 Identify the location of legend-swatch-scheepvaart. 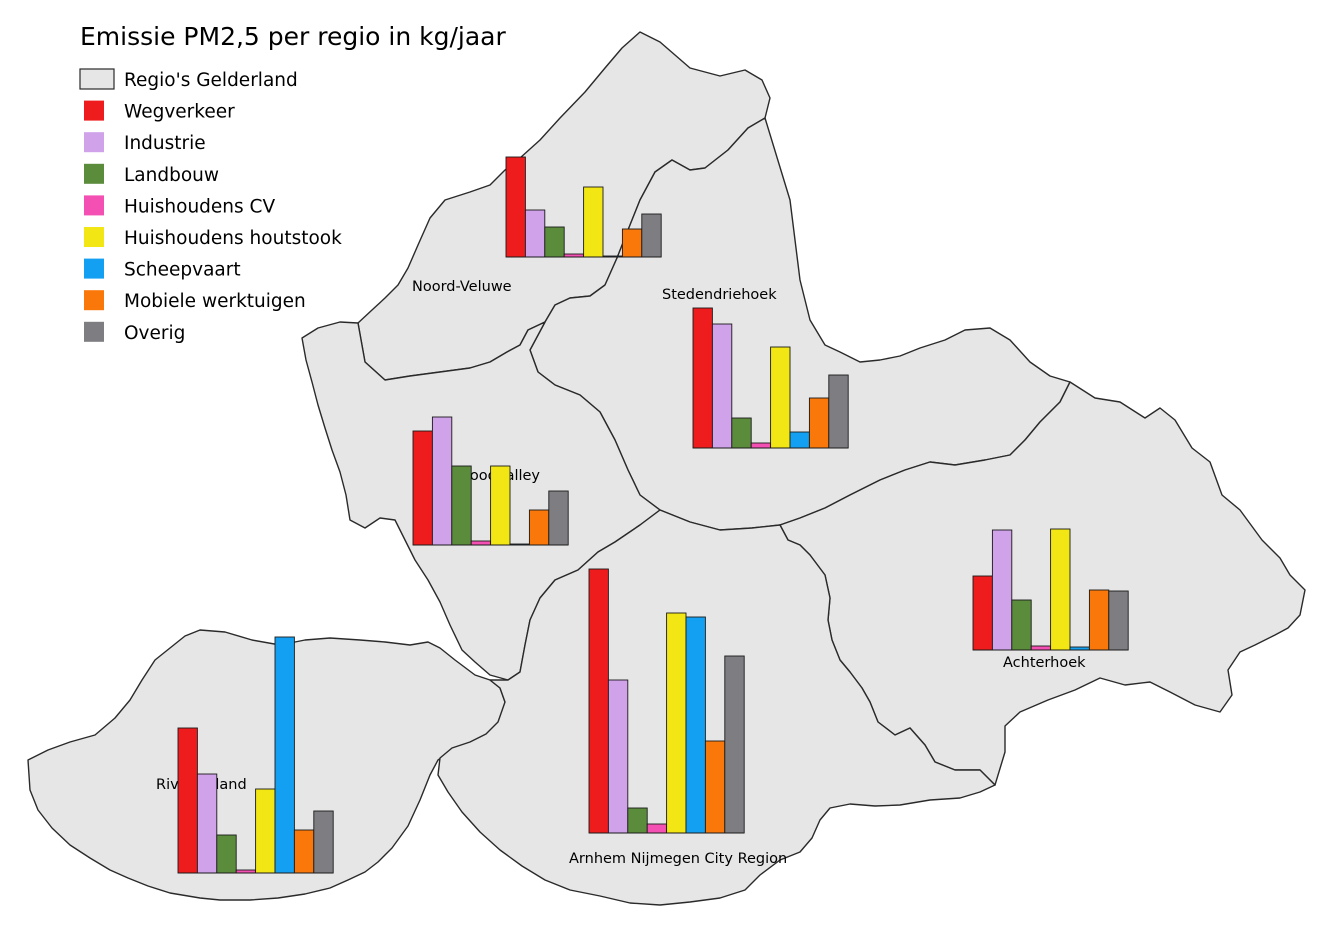
(94, 268).